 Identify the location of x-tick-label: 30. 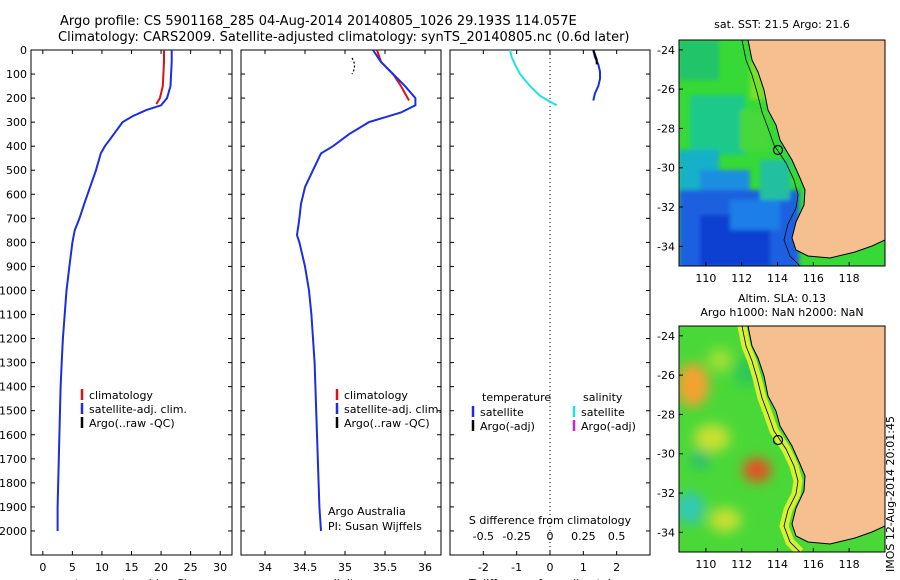
(220, 567).